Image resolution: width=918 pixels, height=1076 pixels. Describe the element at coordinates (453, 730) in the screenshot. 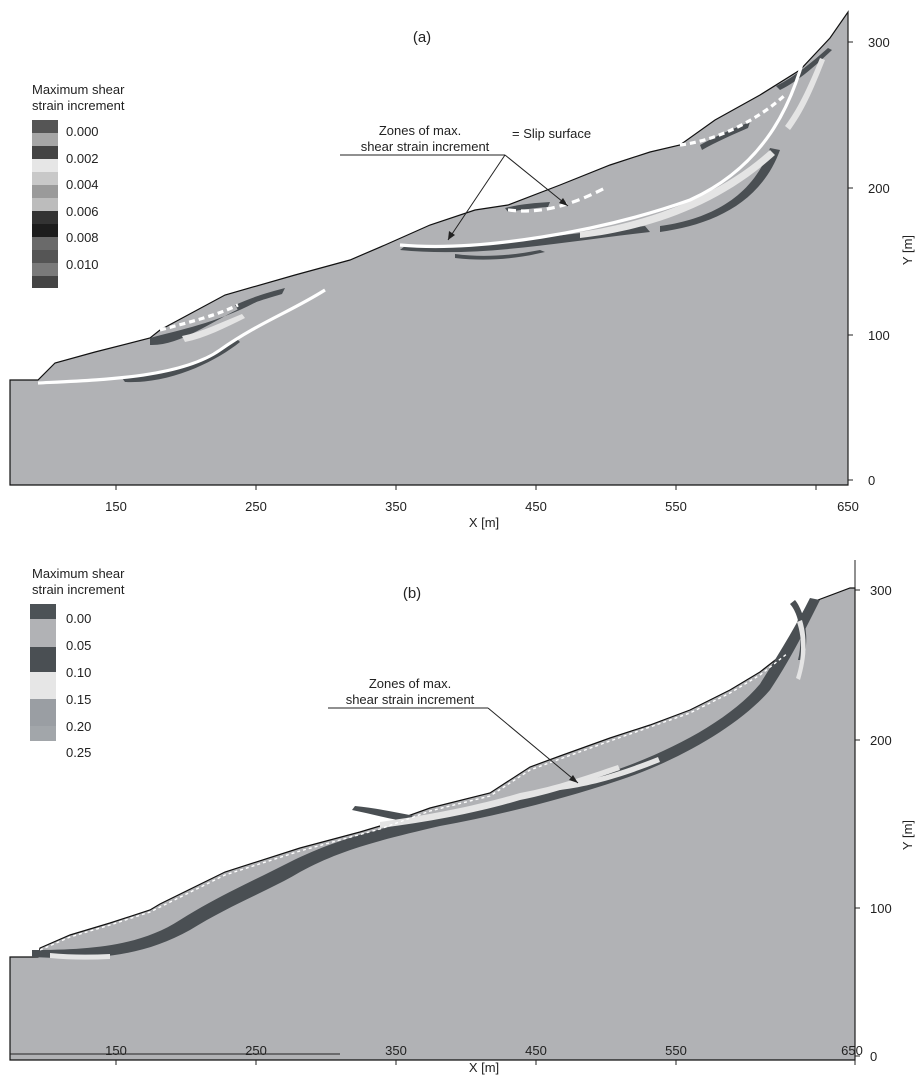

I see `annotation-b: Zones of max. shear strain increment` at that location.